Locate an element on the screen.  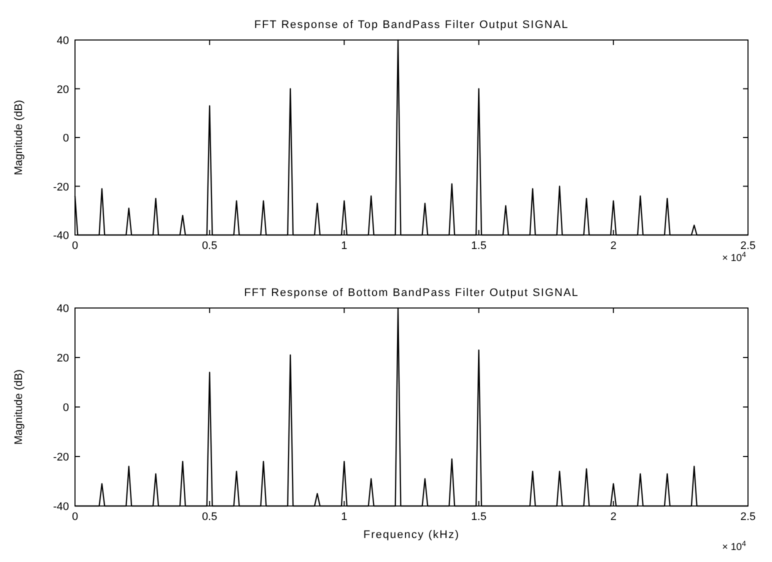
chart-title: FFT Response of Bottom BandPass Filter Output SIGNAL is located at coordinates (411, 293).